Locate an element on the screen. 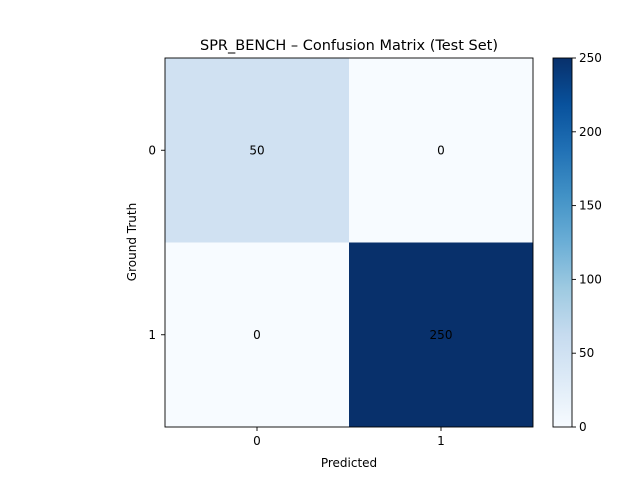 The height and width of the screenshot is (484, 640). y-tick-label: 1 is located at coordinates (152, 335).